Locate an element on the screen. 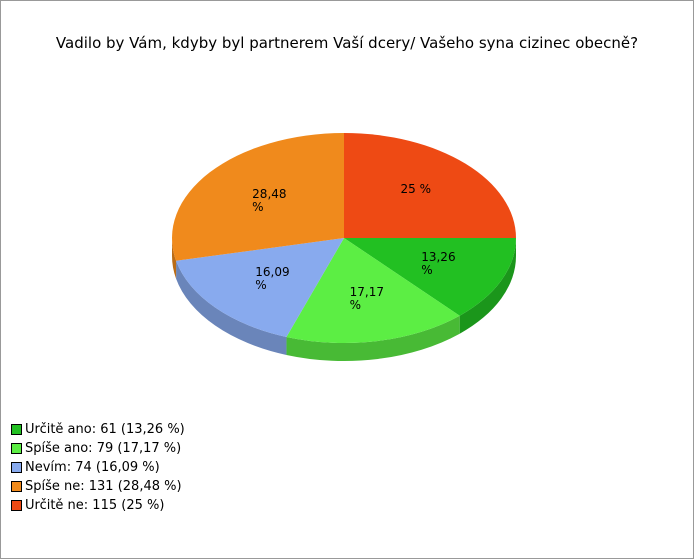 The width and height of the screenshot is (694, 559). legend-label: Určitě ne: 115 (25 %) is located at coordinates (95, 505).